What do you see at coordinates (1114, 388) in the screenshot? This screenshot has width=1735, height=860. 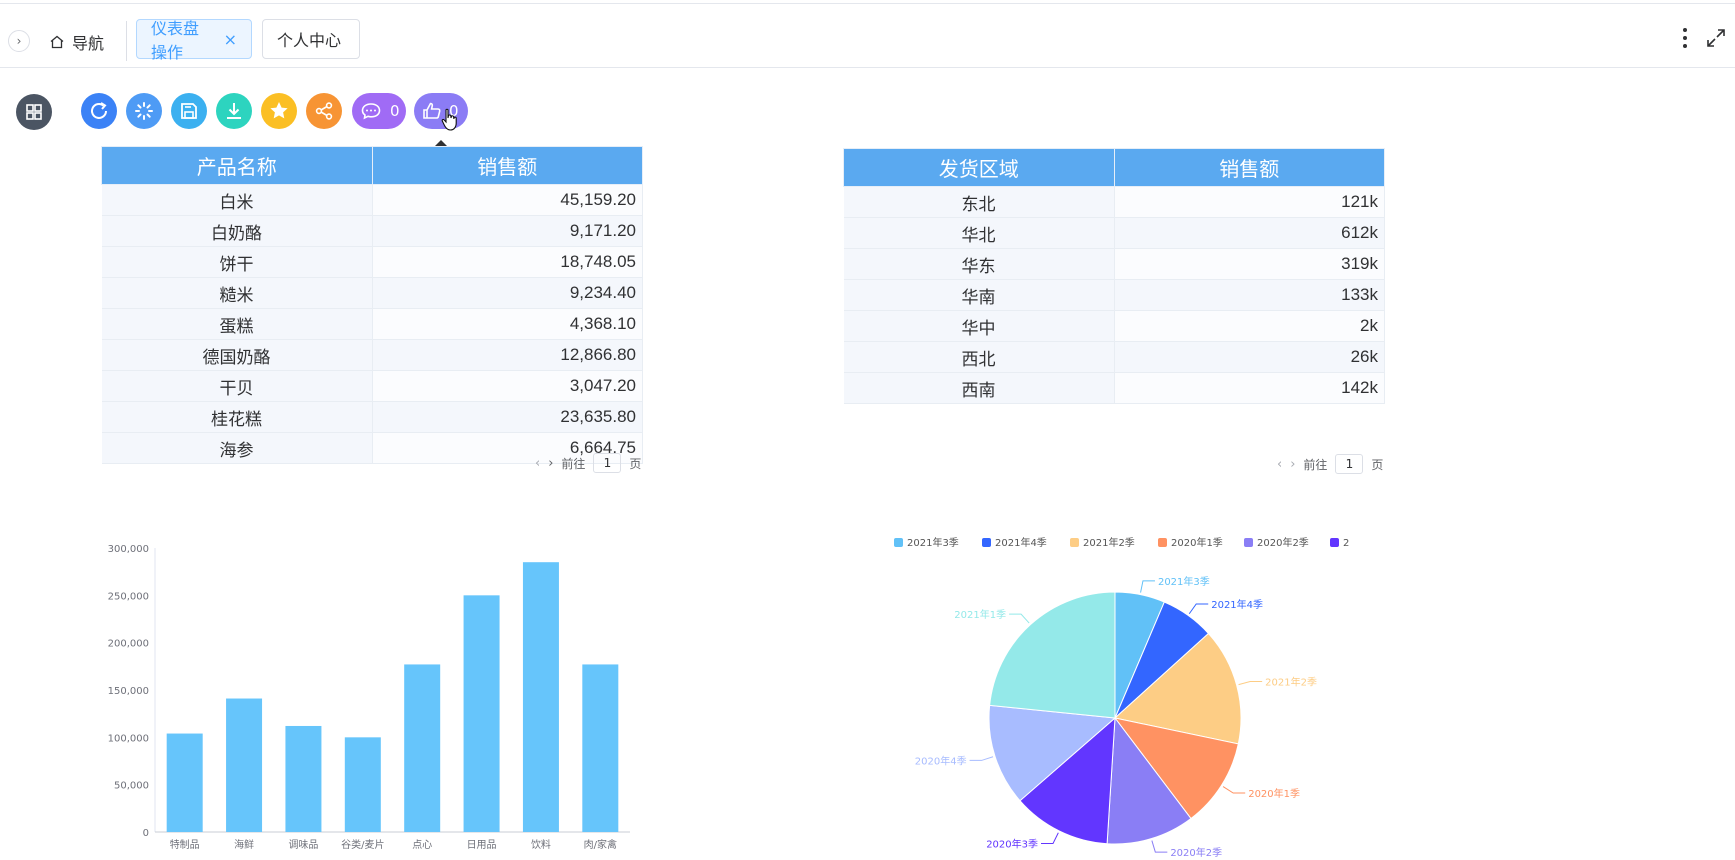 I see `table-row: 西南 142k` at bounding box center [1114, 388].